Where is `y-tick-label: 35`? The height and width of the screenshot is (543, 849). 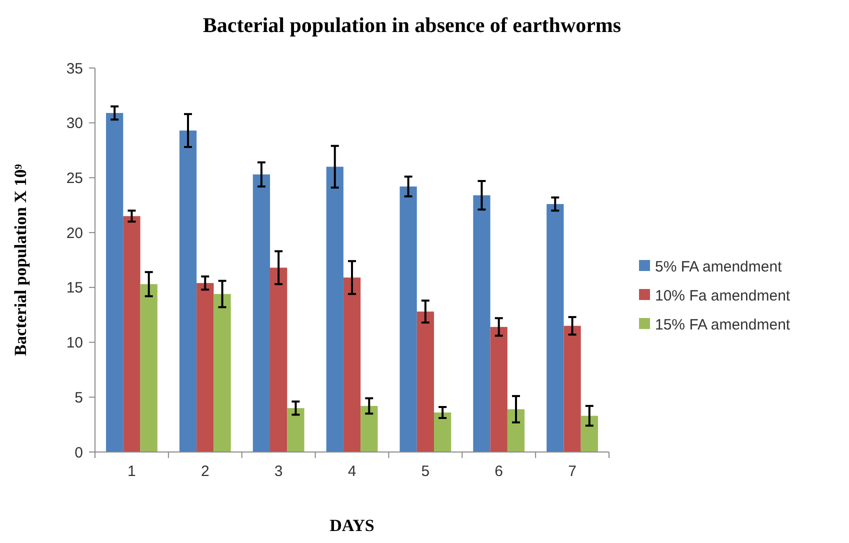
y-tick-label: 35 is located at coordinates (74, 69).